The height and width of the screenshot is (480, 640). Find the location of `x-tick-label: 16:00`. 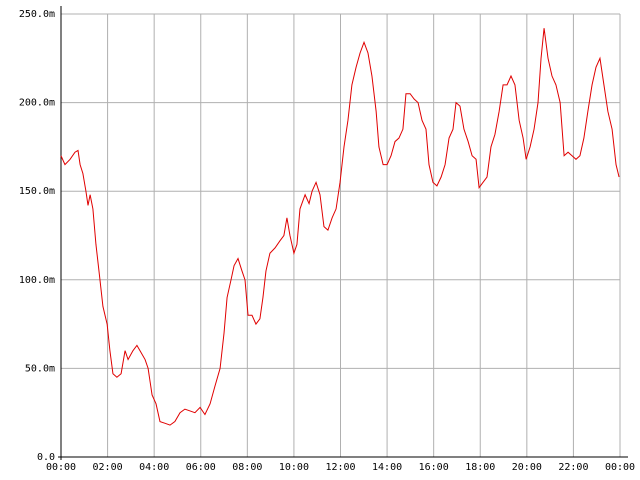

x-tick-label: 16:00 is located at coordinates (434, 467).